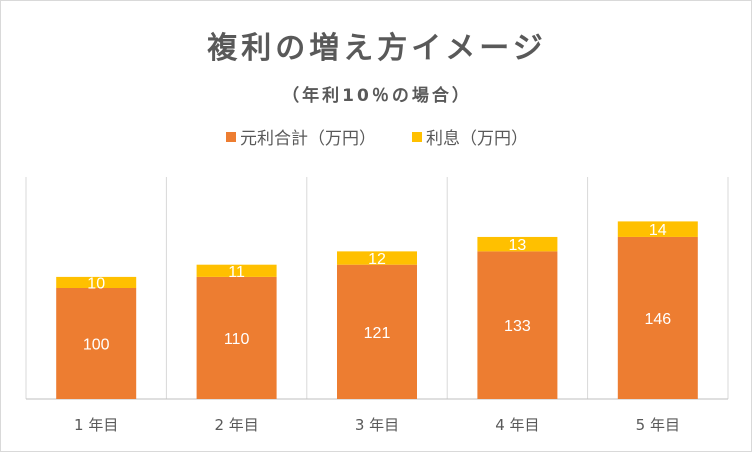 The image size is (752, 453). I want to click on data-label: 12, so click(377, 259).